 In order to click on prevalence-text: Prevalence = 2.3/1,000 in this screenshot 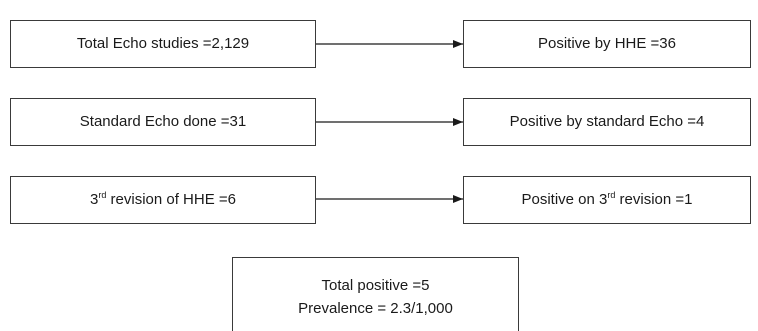, I will do `click(375, 308)`.